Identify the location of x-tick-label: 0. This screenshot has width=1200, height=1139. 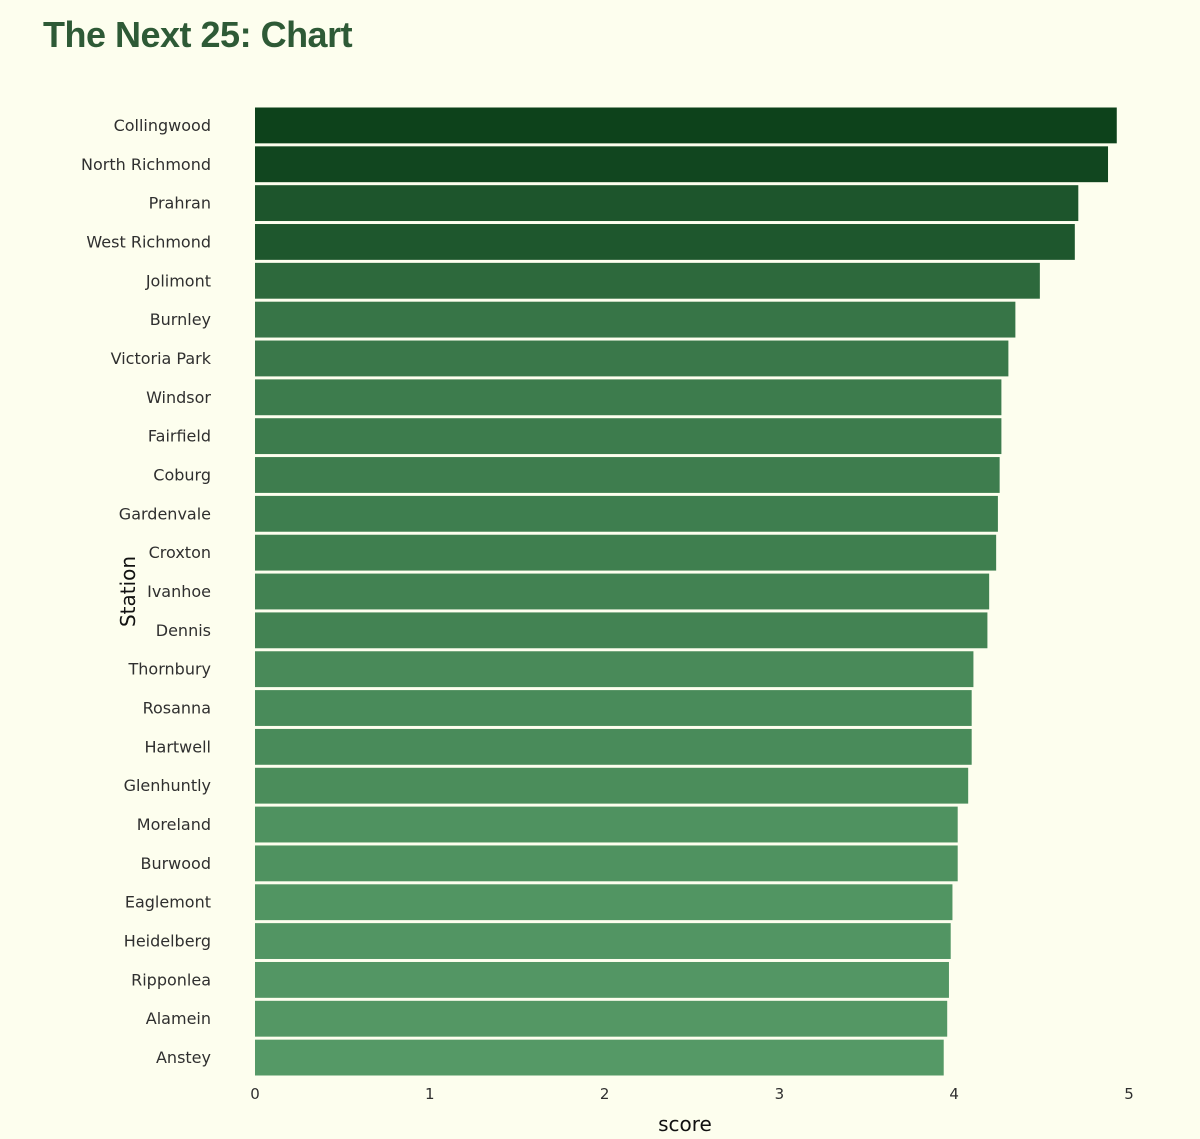
(255, 1094).